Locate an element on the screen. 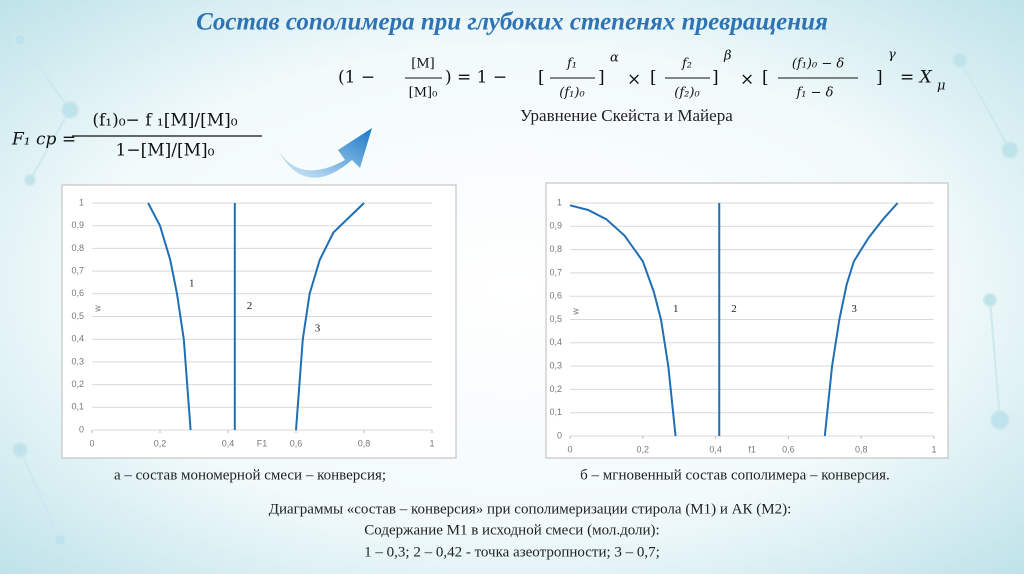 This screenshot has width=1024, height=574. eq-part: f₁ − δ is located at coordinates (814, 93).